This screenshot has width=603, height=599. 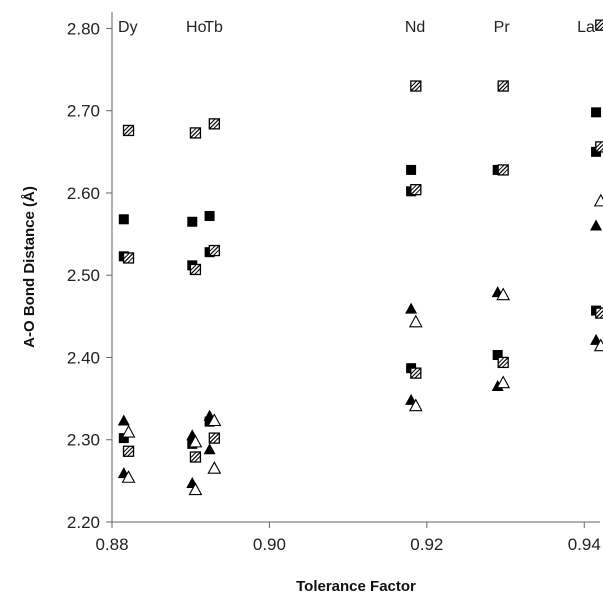 I want to click on x-tick-label: 0.92, so click(x=426, y=544).